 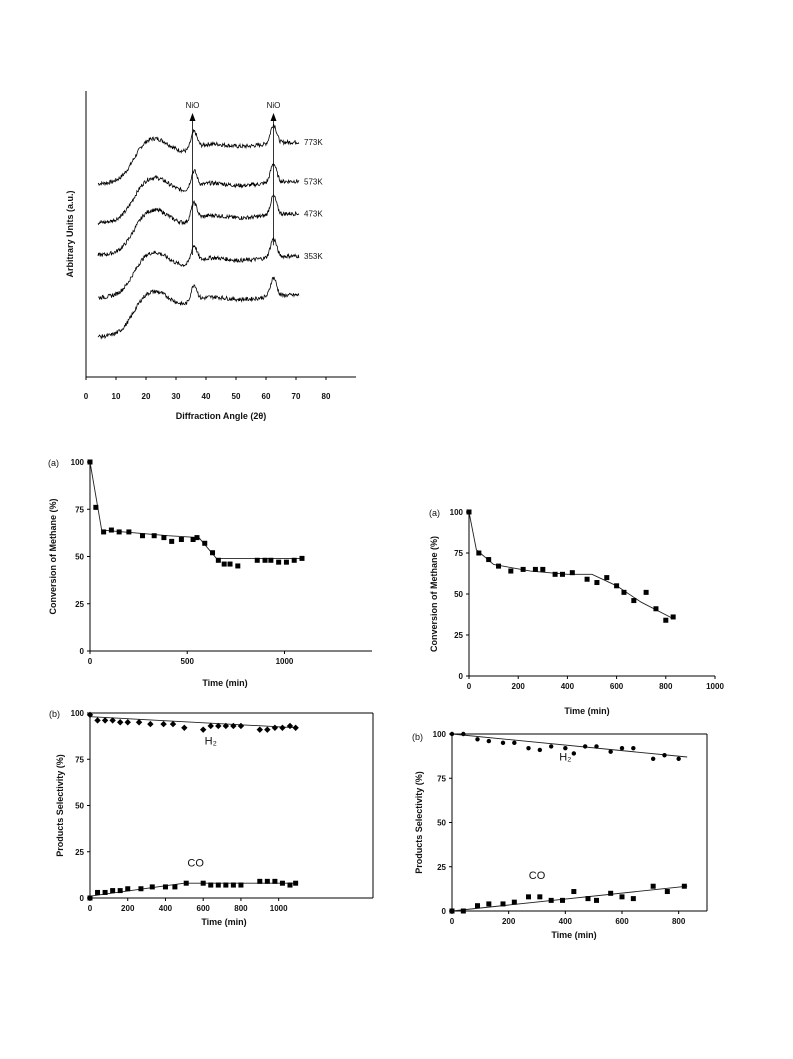 What do you see at coordinates (313, 181) in the screenshot?
I see `series-label: 573K` at bounding box center [313, 181].